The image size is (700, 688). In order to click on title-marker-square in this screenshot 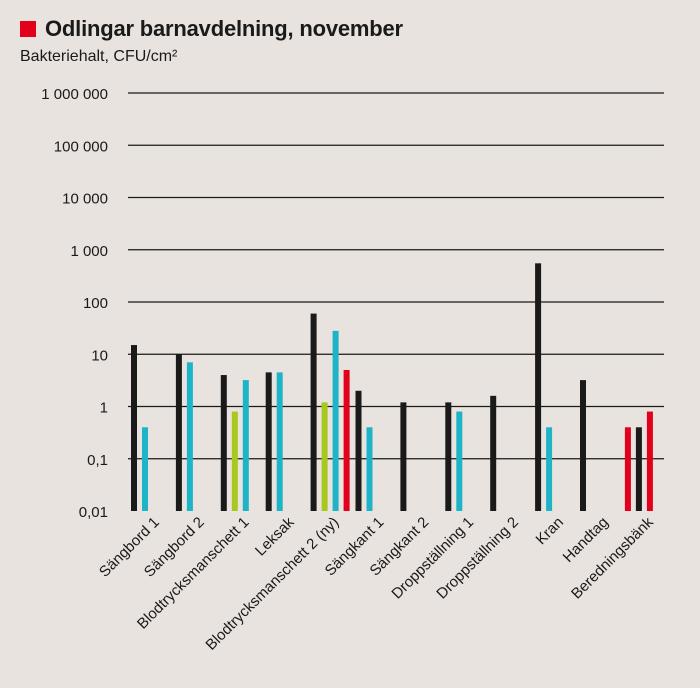, I will do `click(28, 29)`.